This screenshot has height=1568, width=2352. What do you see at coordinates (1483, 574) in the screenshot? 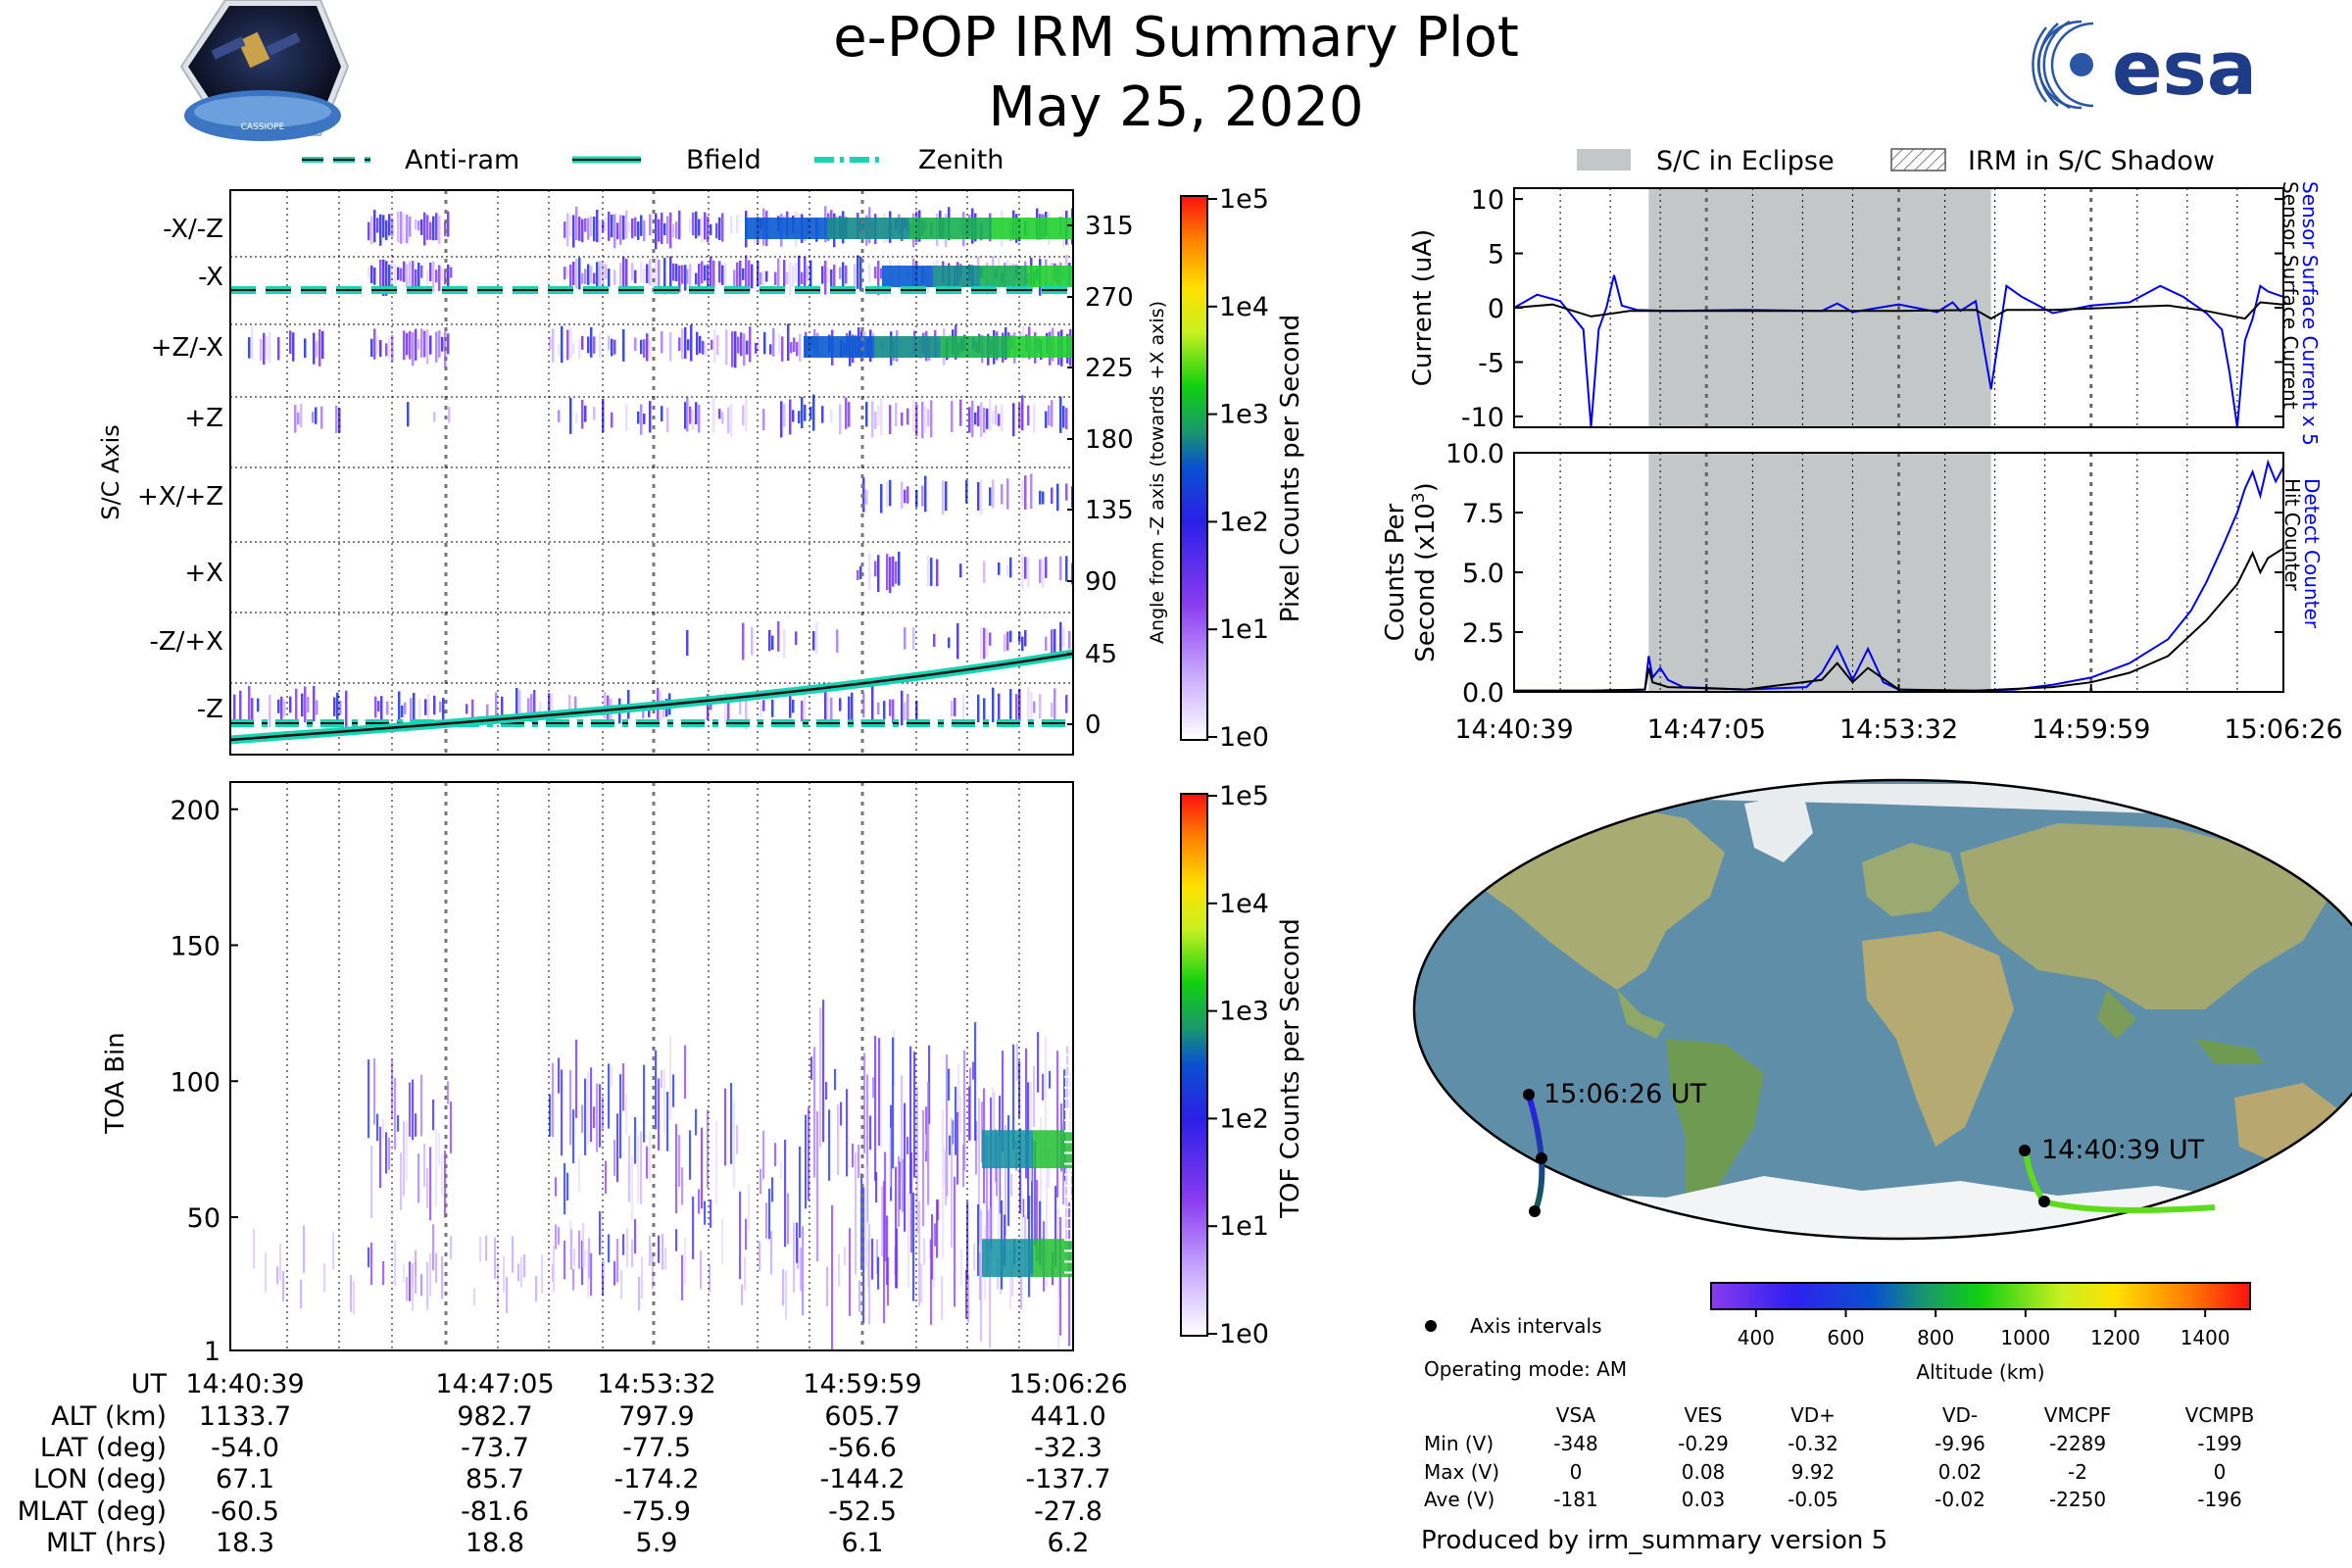
I see `y-tick-label: 5.0` at bounding box center [1483, 574].